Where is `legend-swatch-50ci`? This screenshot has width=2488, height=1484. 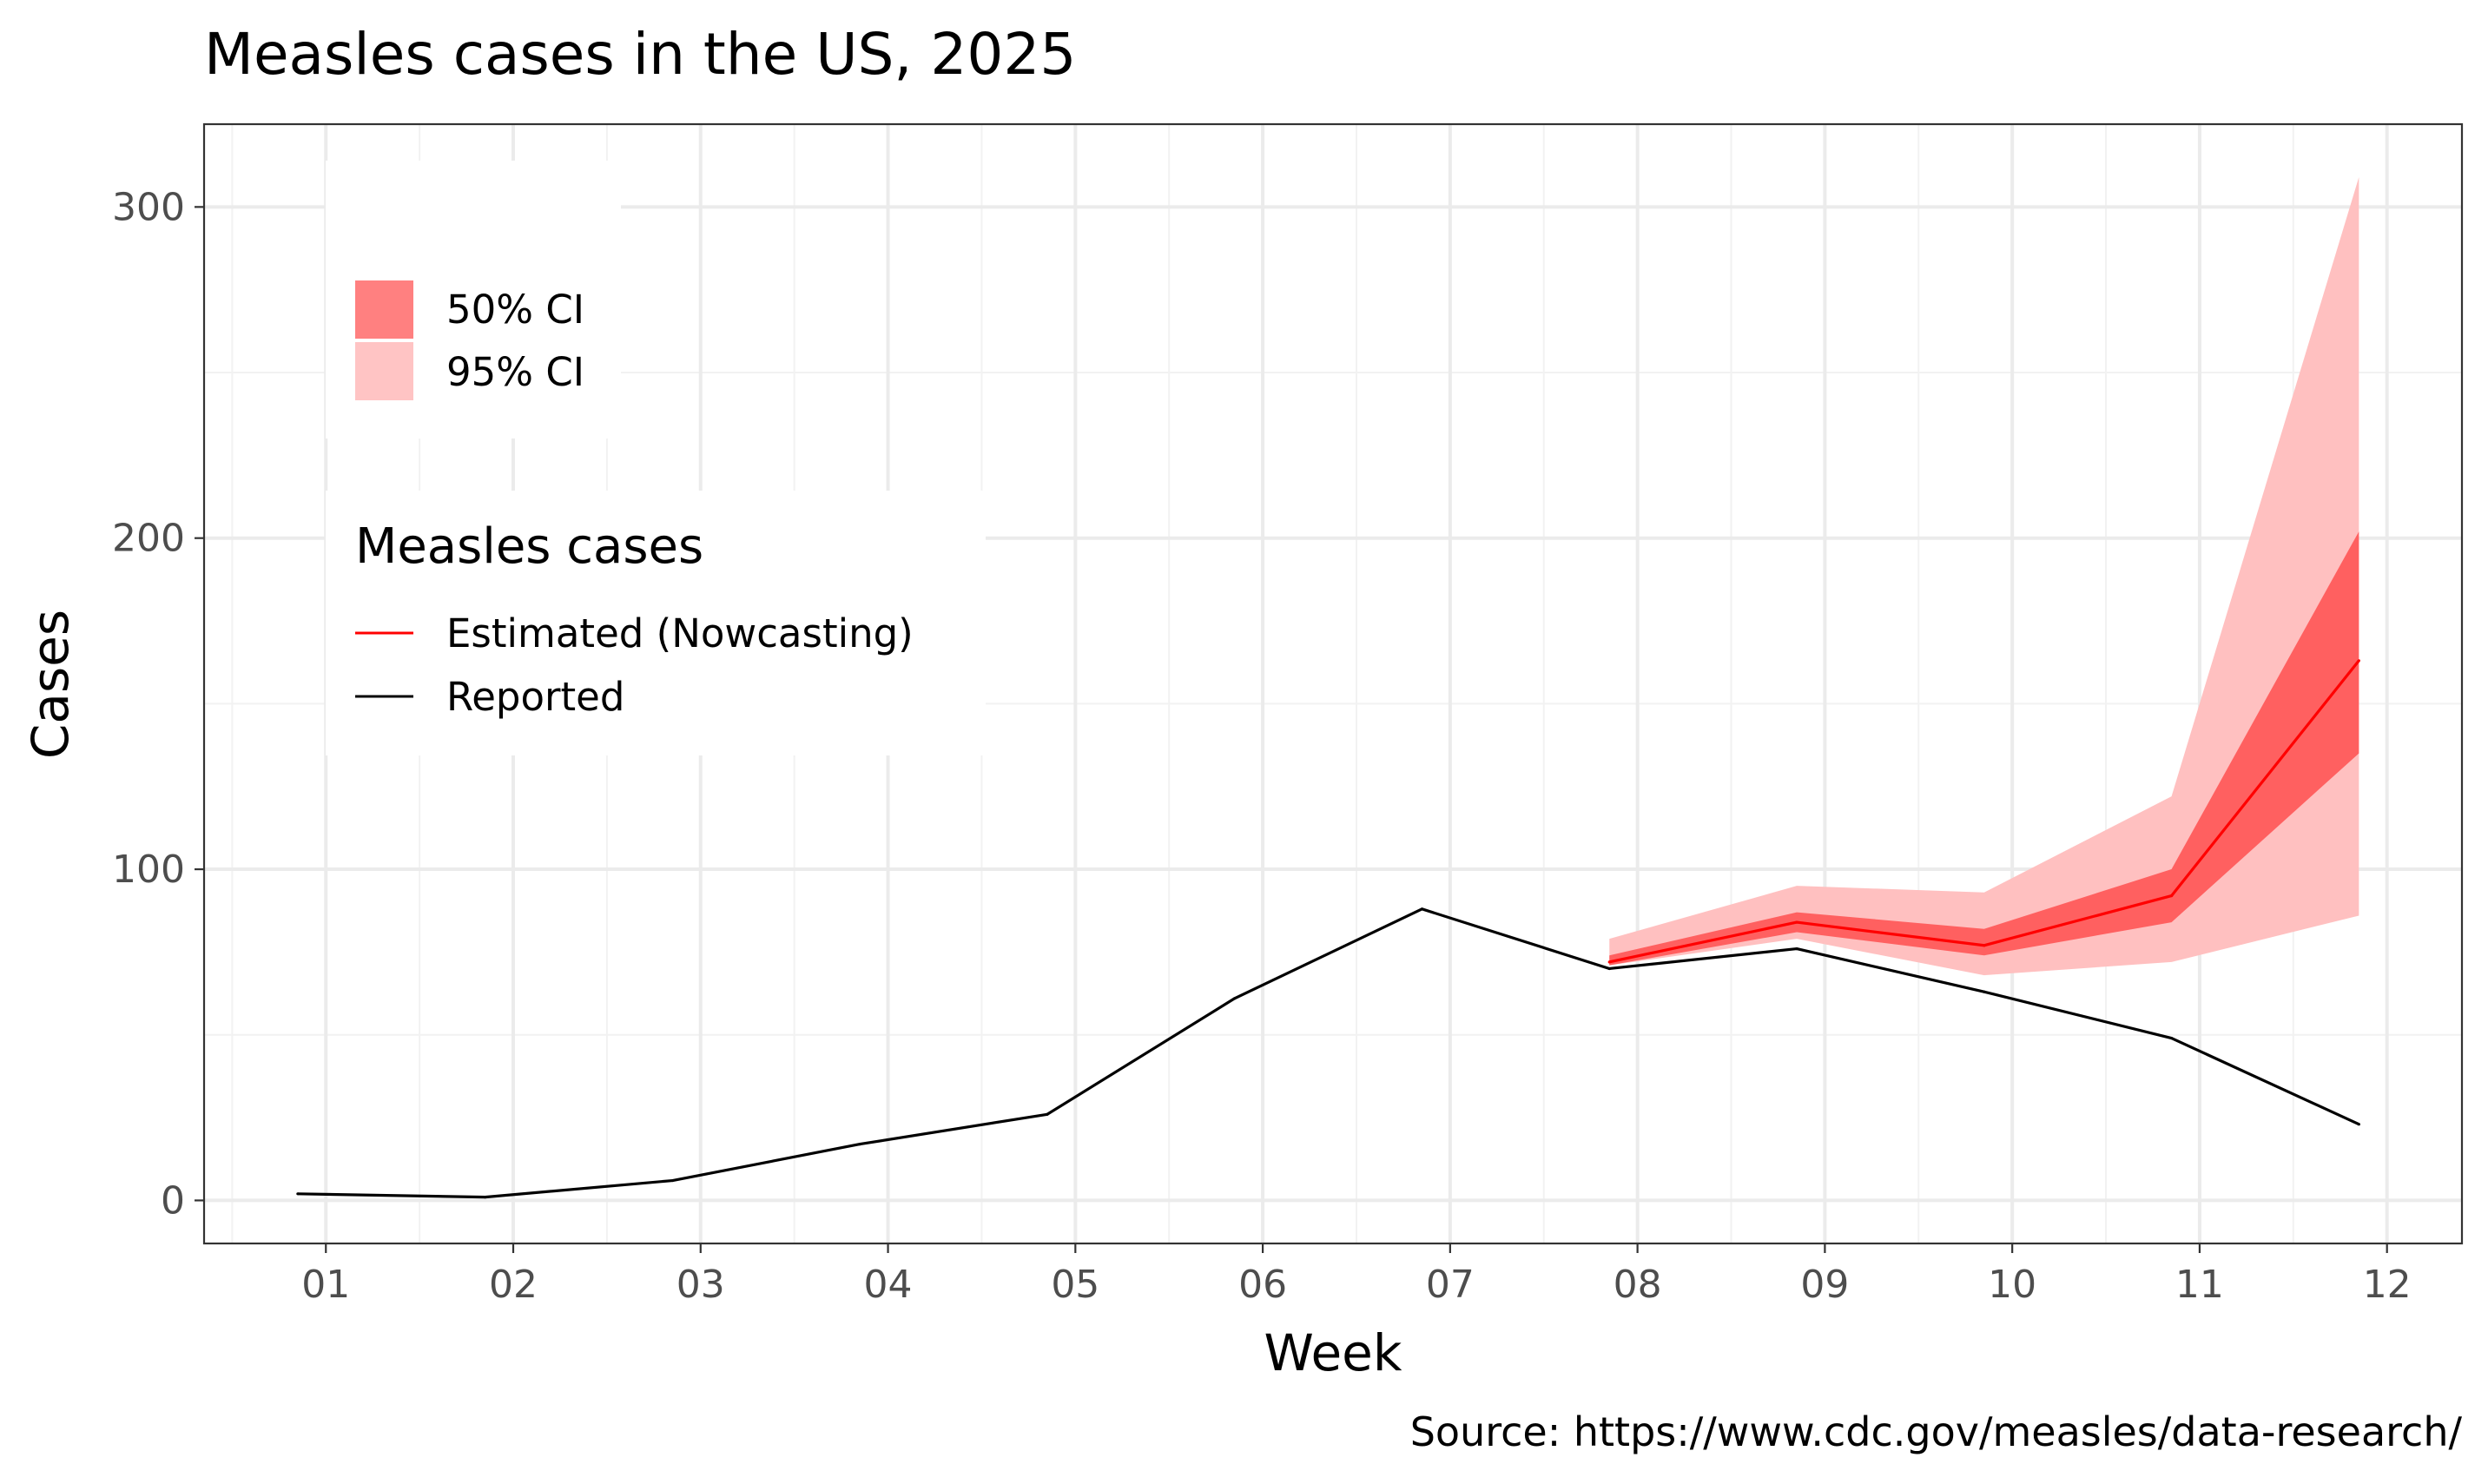 legend-swatch-50ci is located at coordinates (384, 309).